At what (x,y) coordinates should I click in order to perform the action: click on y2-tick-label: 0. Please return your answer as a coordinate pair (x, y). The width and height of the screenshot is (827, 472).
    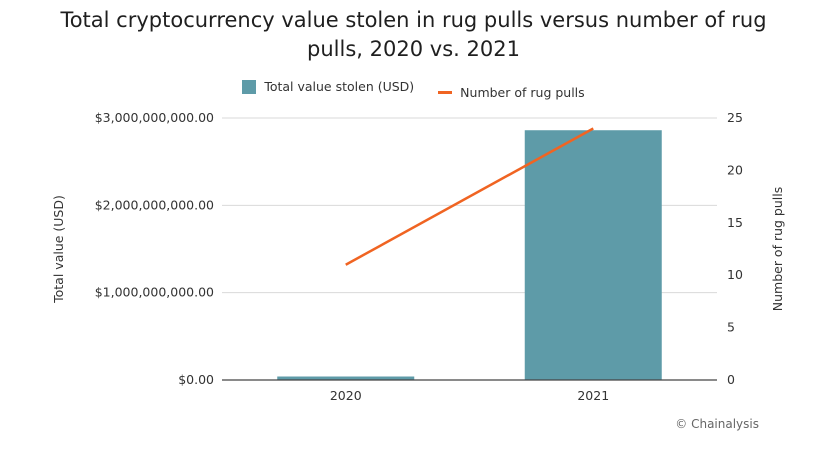
    Looking at the image, I should click on (731, 379).